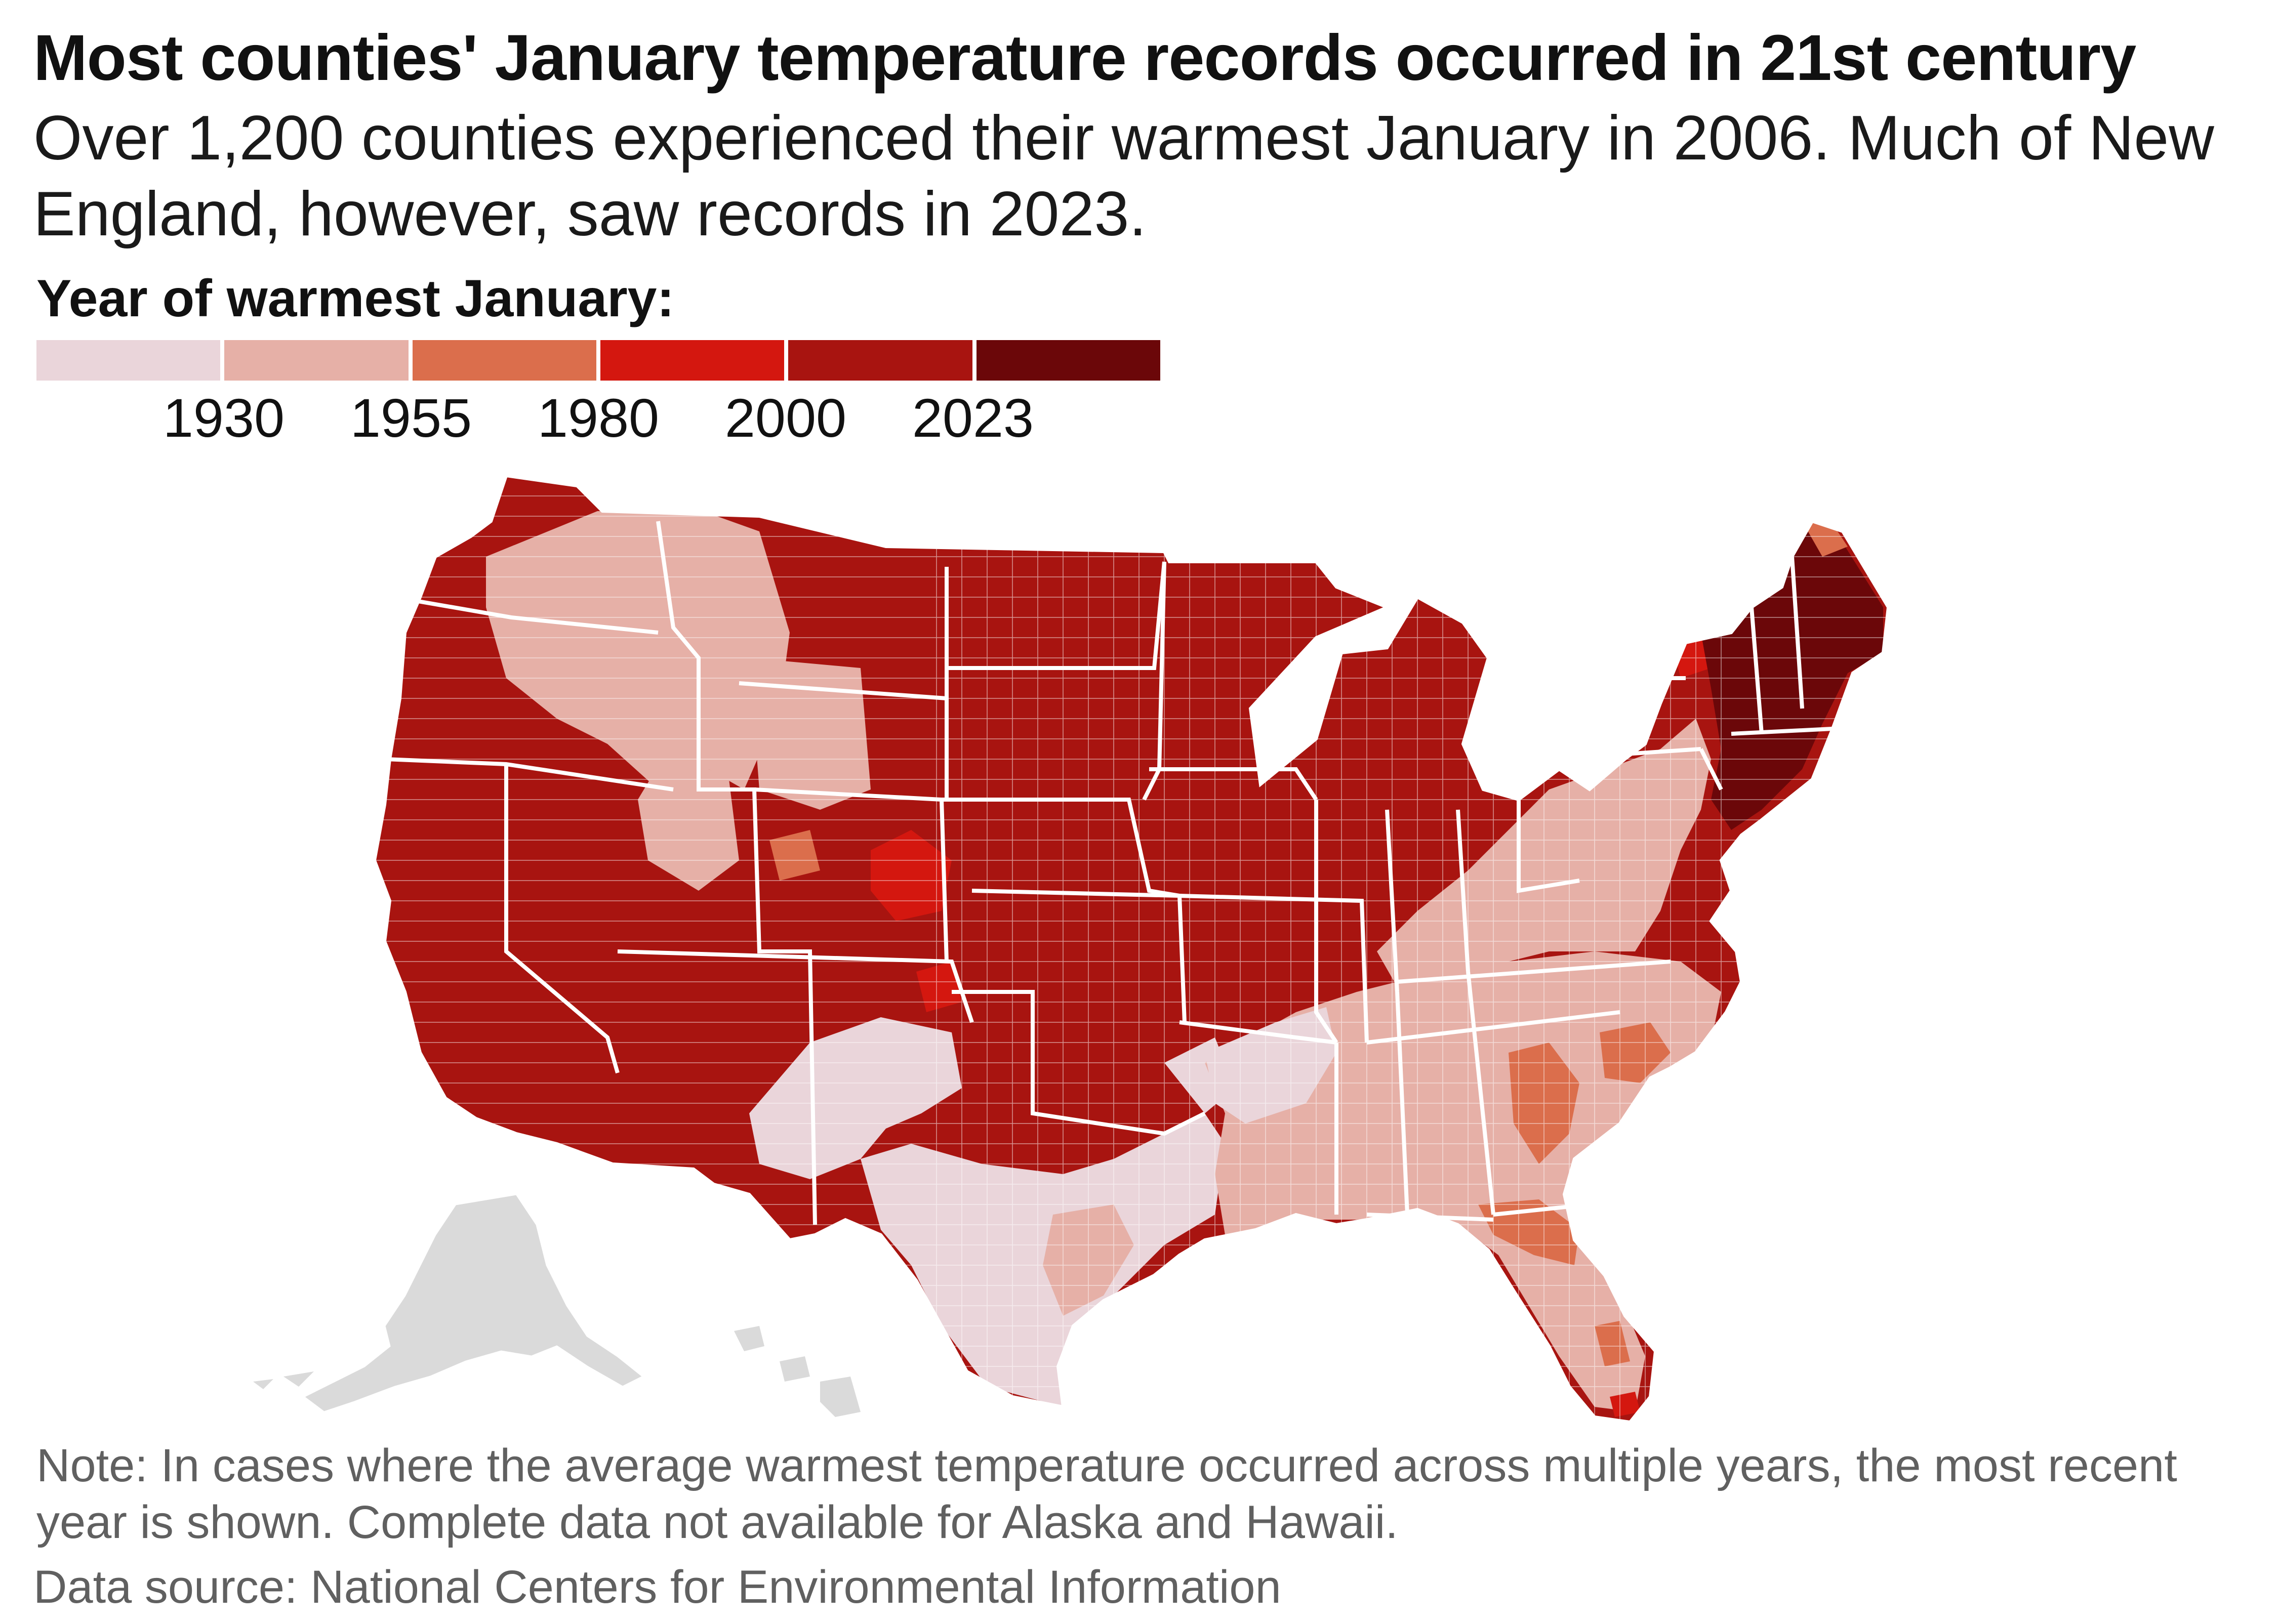 Image resolution: width=2278 pixels, height=1624 pixels. Describe the element at coordinates (355, 298) in the screenshot. I see `legend-title: Year of warmest January:` at that location.